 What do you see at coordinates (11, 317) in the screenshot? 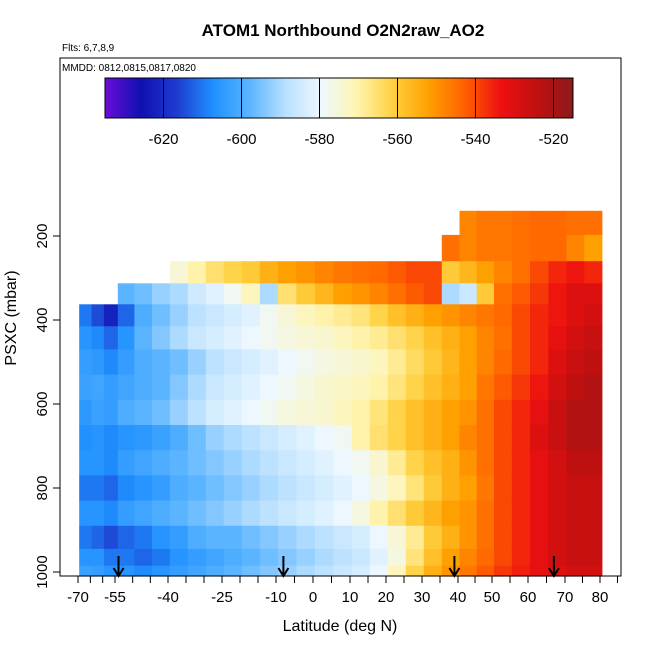
I see `y-axis-label: PSXC (mbar)` at bounding box center [11, 317].